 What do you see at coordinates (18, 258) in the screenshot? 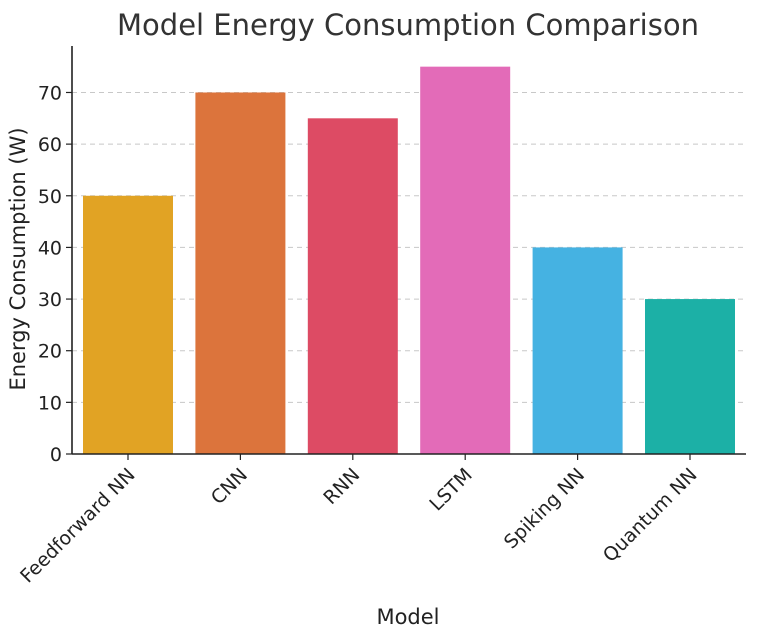
I see `y-axis-label: Energy Consumption (W)` at bounding box center [18, 258].